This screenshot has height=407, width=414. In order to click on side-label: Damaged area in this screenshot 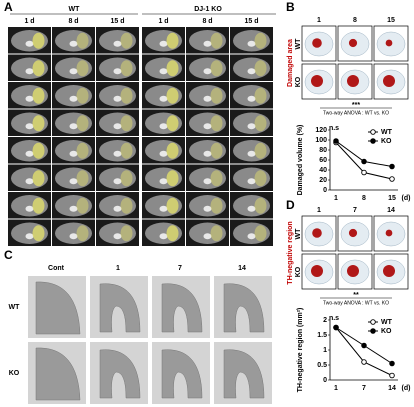, I will do `click(290, 63)`.